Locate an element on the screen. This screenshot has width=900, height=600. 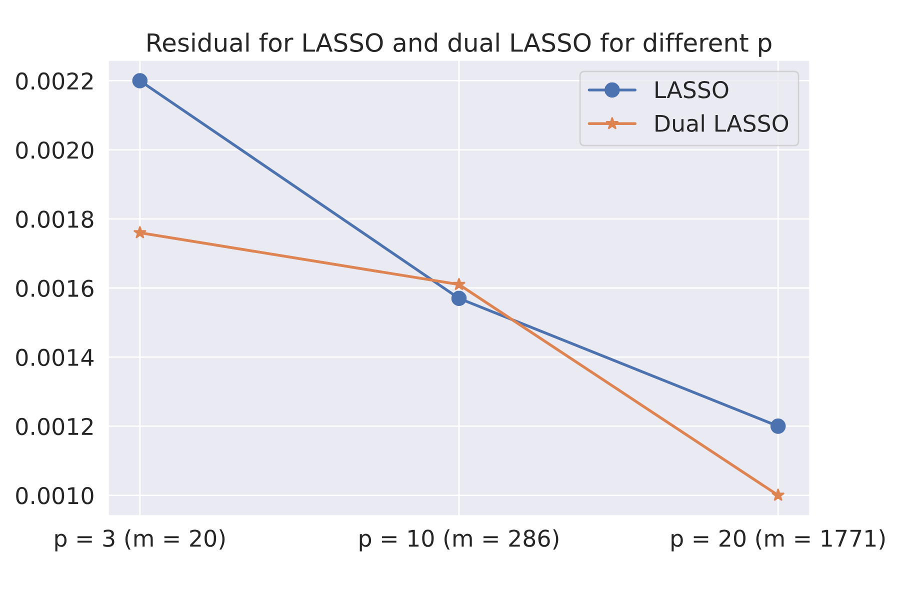
y-tick-label: 0.0016 is located at coordinates (55, 289).